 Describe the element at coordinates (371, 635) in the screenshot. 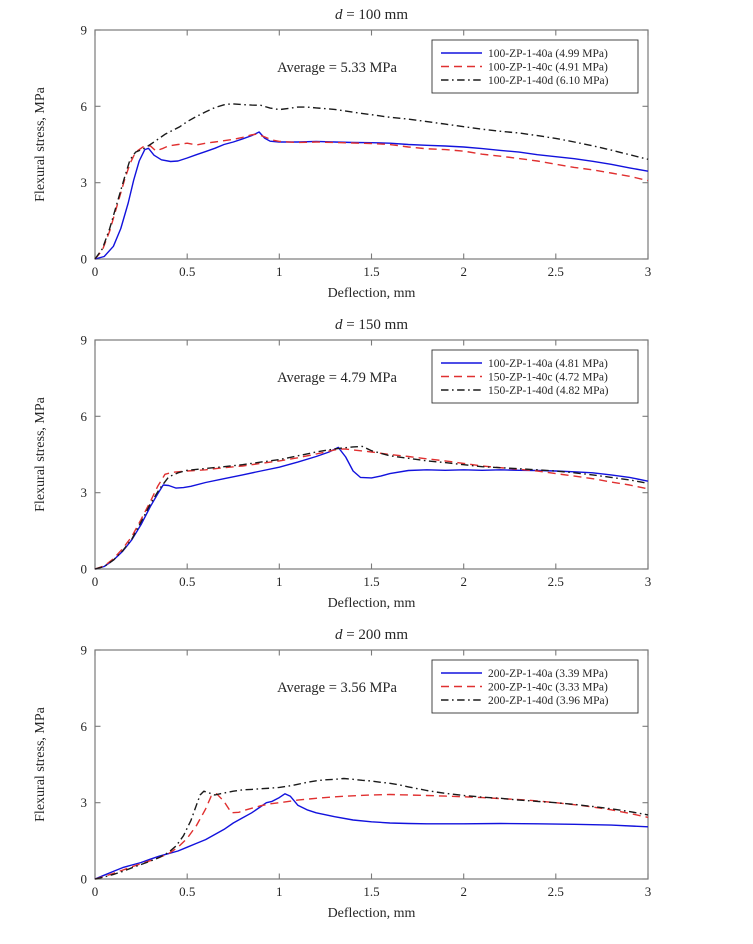

I see `chart-title: d = 200 mm` at that location.